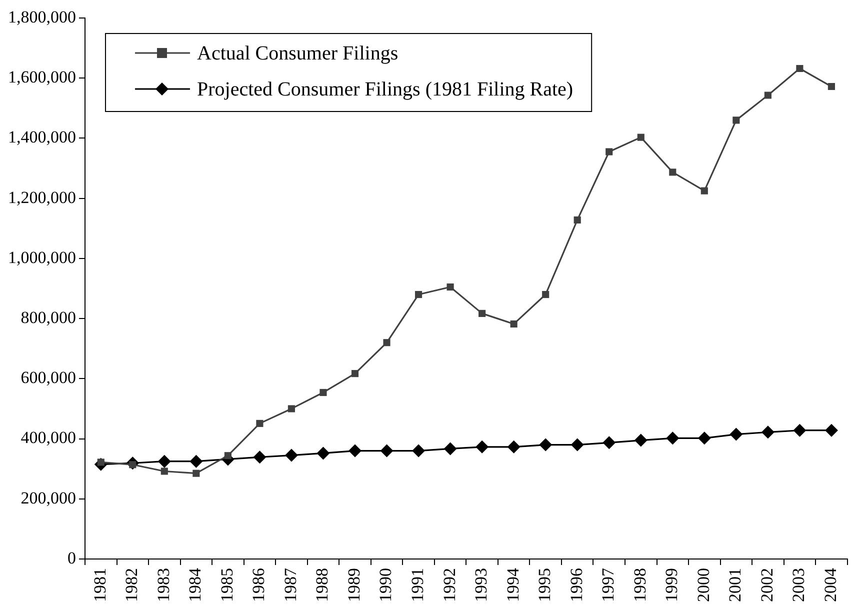 Image resolution: width=855 pixels, height=607 pixels. What do you see at coordinates (512, 585) in the screenshot?
I see `x-tick-label: 1994` at bounding box center [512, 585].